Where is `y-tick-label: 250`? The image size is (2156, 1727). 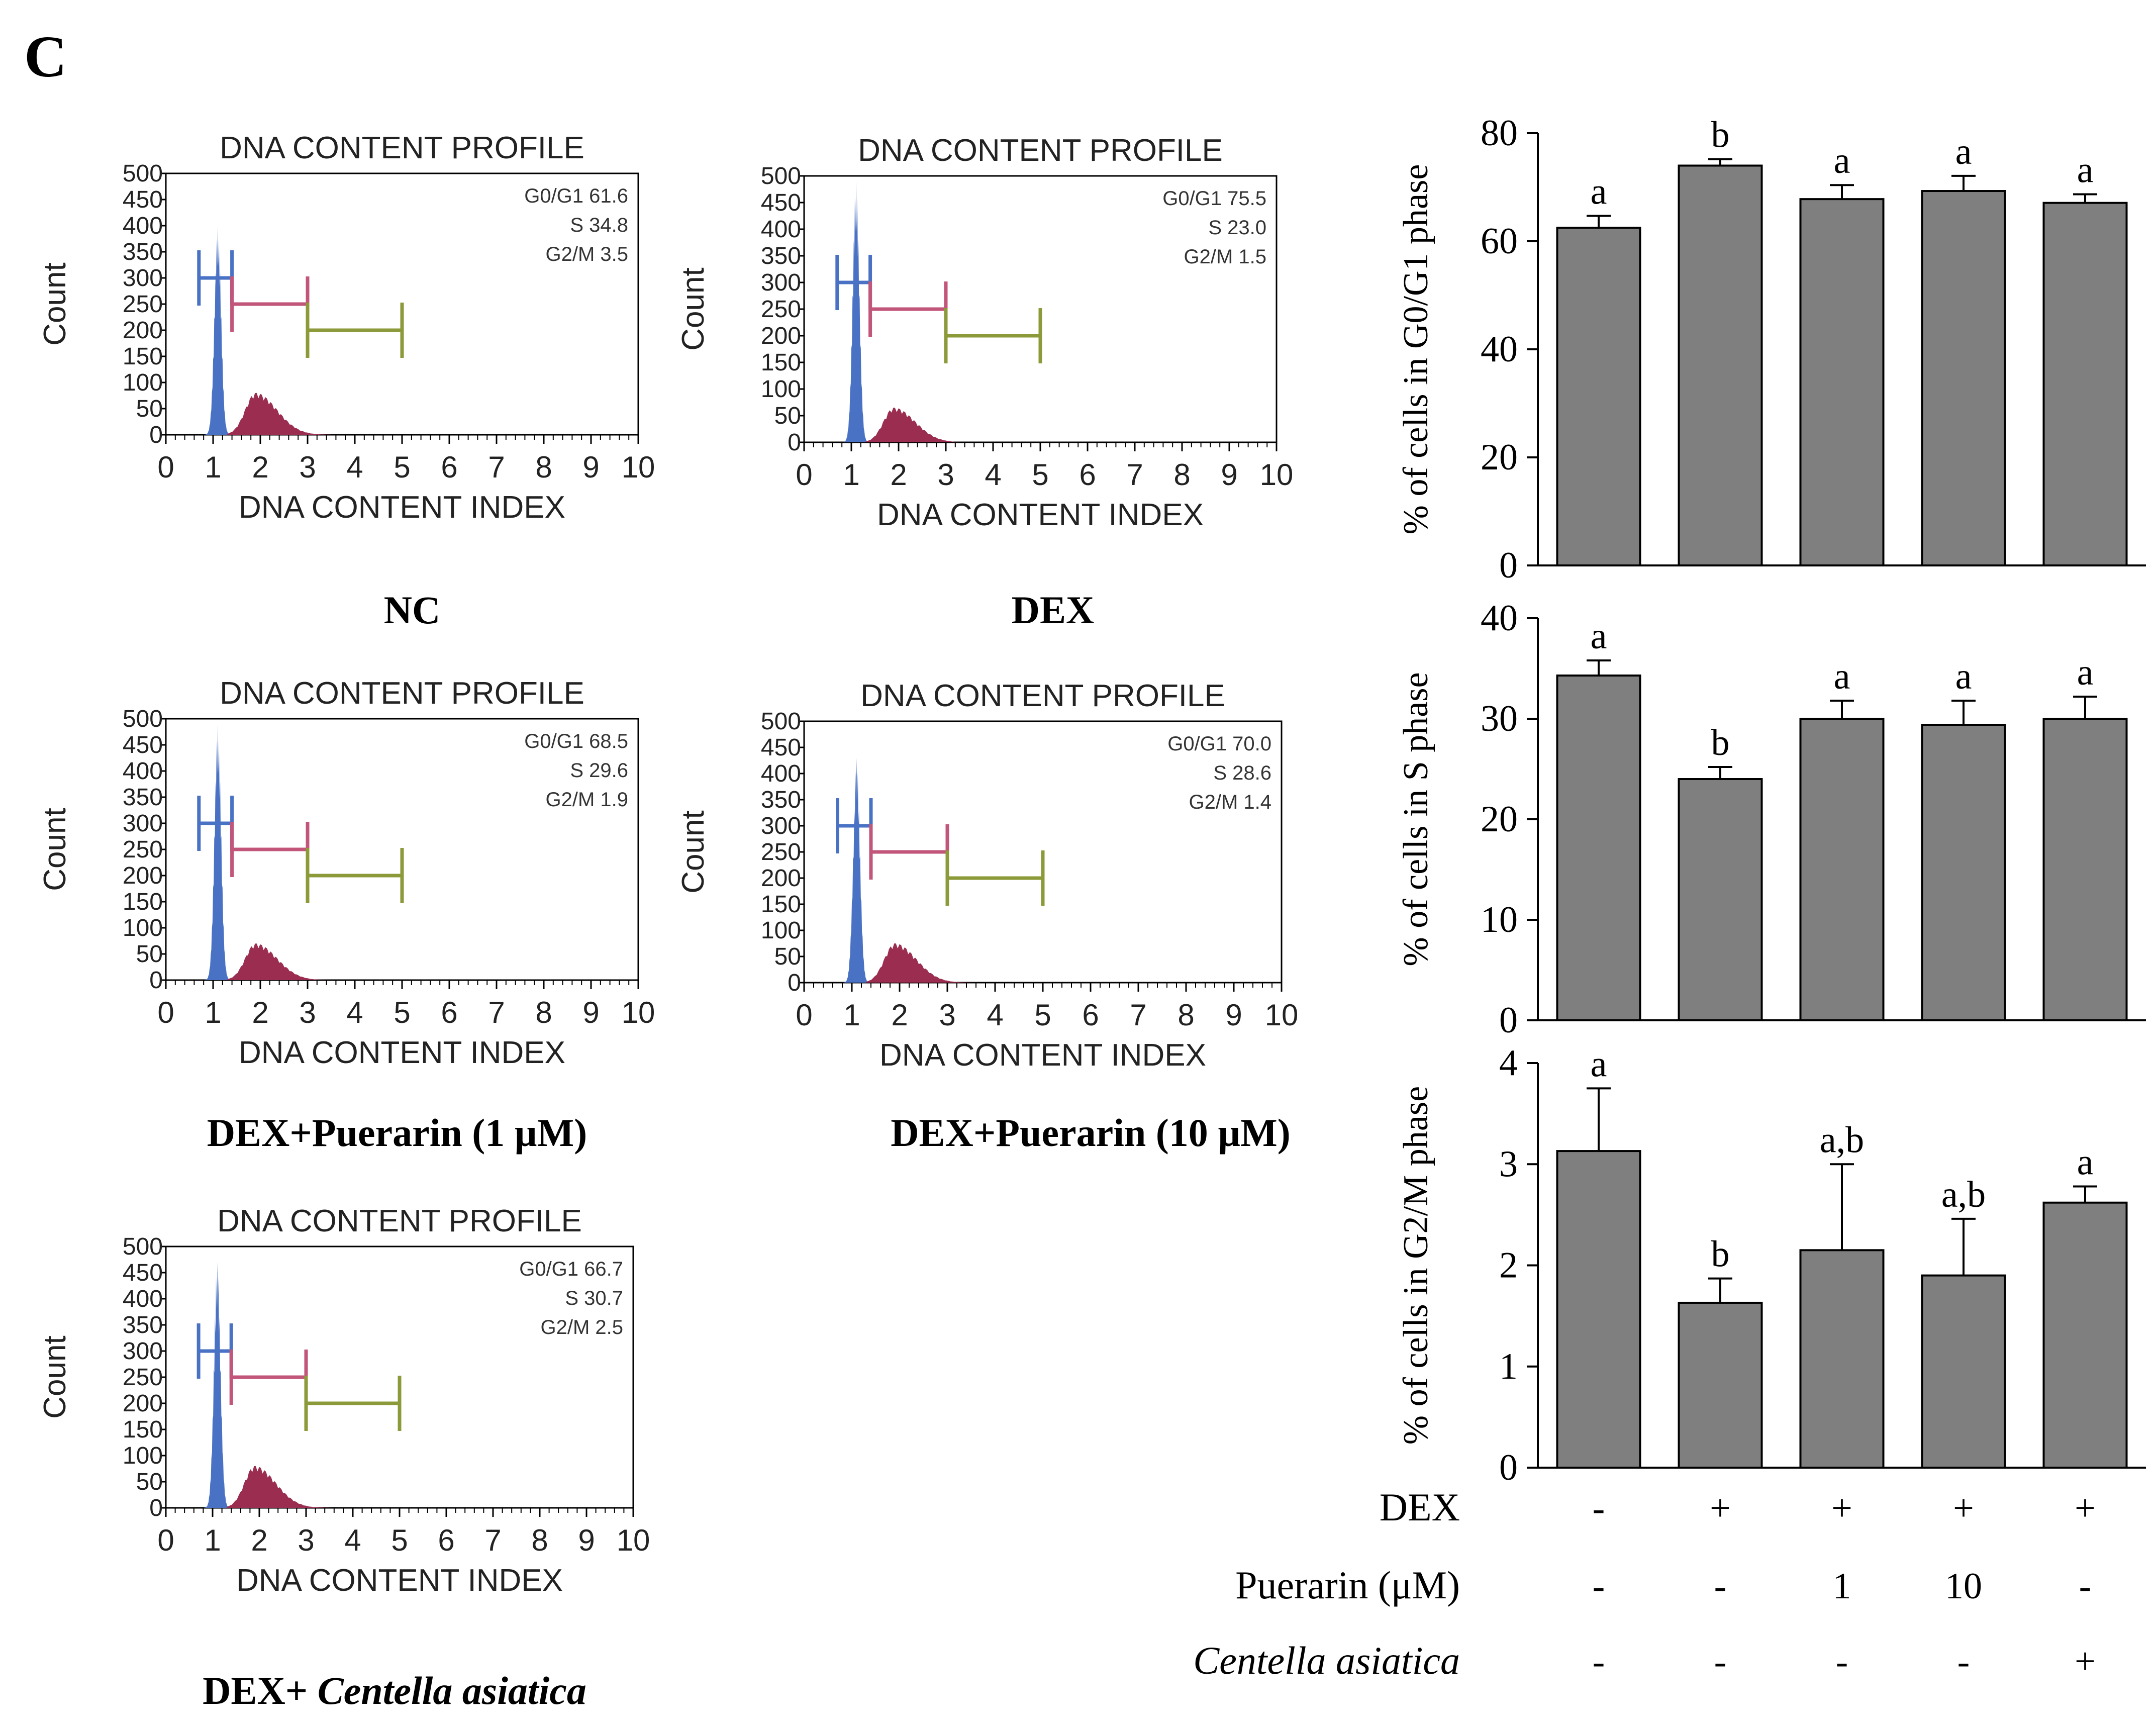
y-tick-label: 250 is located at coordinates (143, 1377).